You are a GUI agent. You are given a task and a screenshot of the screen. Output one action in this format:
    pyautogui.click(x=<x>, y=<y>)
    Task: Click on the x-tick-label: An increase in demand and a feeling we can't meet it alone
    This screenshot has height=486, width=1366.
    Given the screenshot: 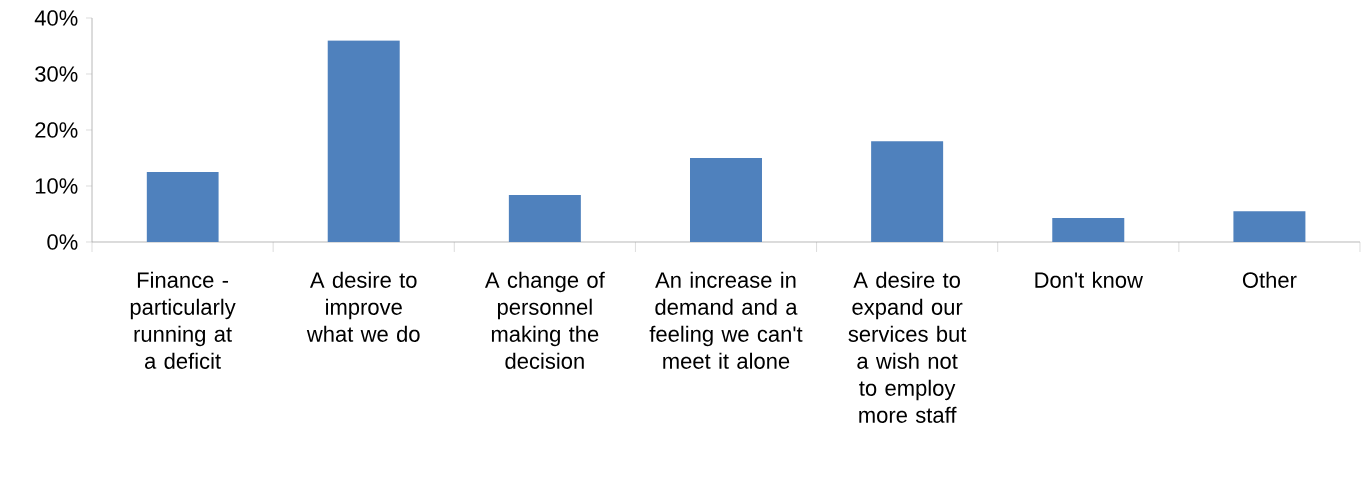 What is the action you would take?
    pyautogui.click(x=726, y=320)
    